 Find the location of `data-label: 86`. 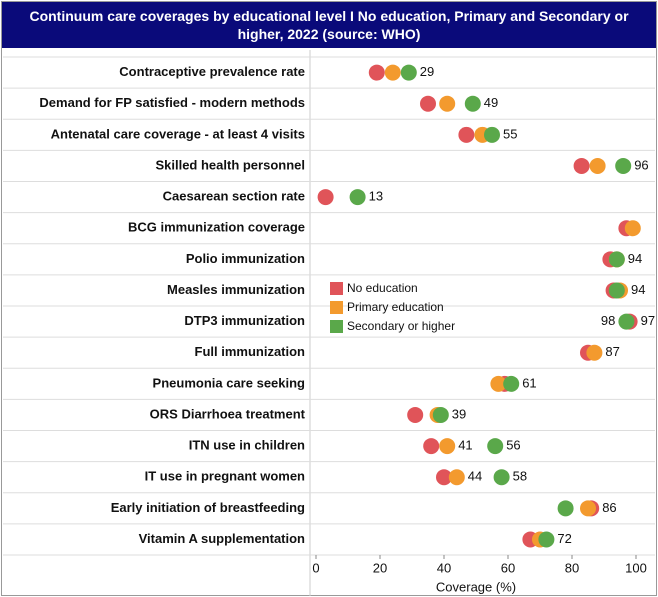

data-label: 86 is located at coordinates (609, 507).